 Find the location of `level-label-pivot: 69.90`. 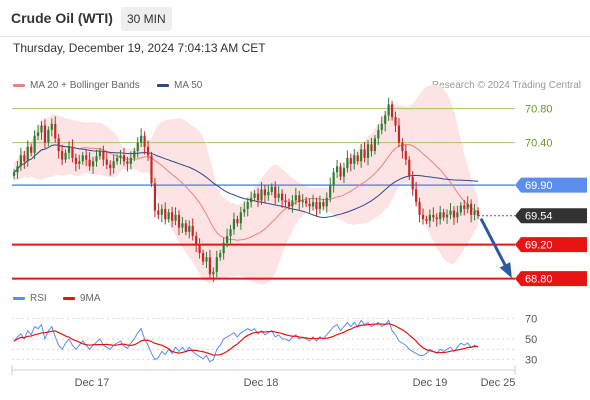

level-label-pivot: 69.90 is located at coordinates (539, 186).